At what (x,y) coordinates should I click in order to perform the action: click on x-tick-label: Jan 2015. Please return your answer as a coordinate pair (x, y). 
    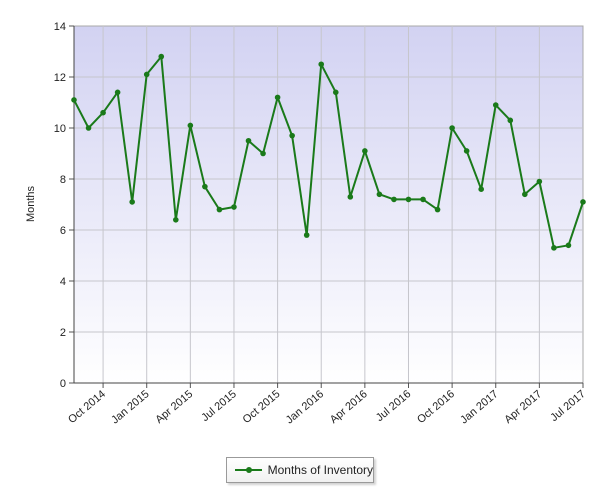
    Looking at the image, I should click on (130, 407).